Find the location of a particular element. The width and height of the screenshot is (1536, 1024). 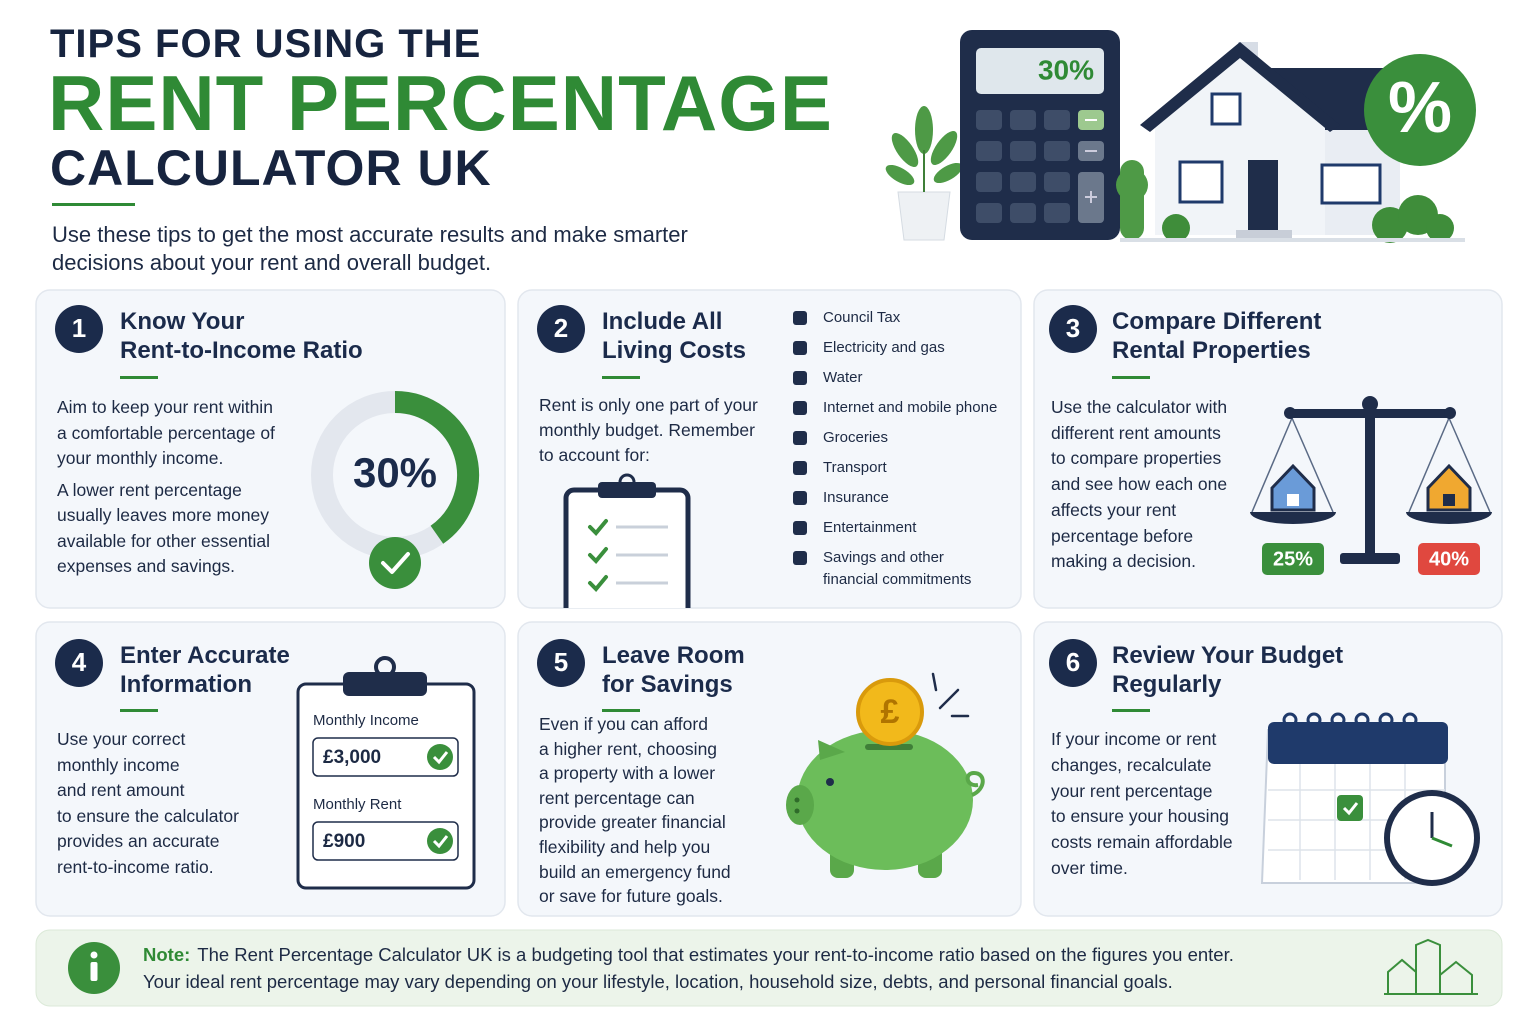

text-line: to account for: is located at coordinates (594, 455).